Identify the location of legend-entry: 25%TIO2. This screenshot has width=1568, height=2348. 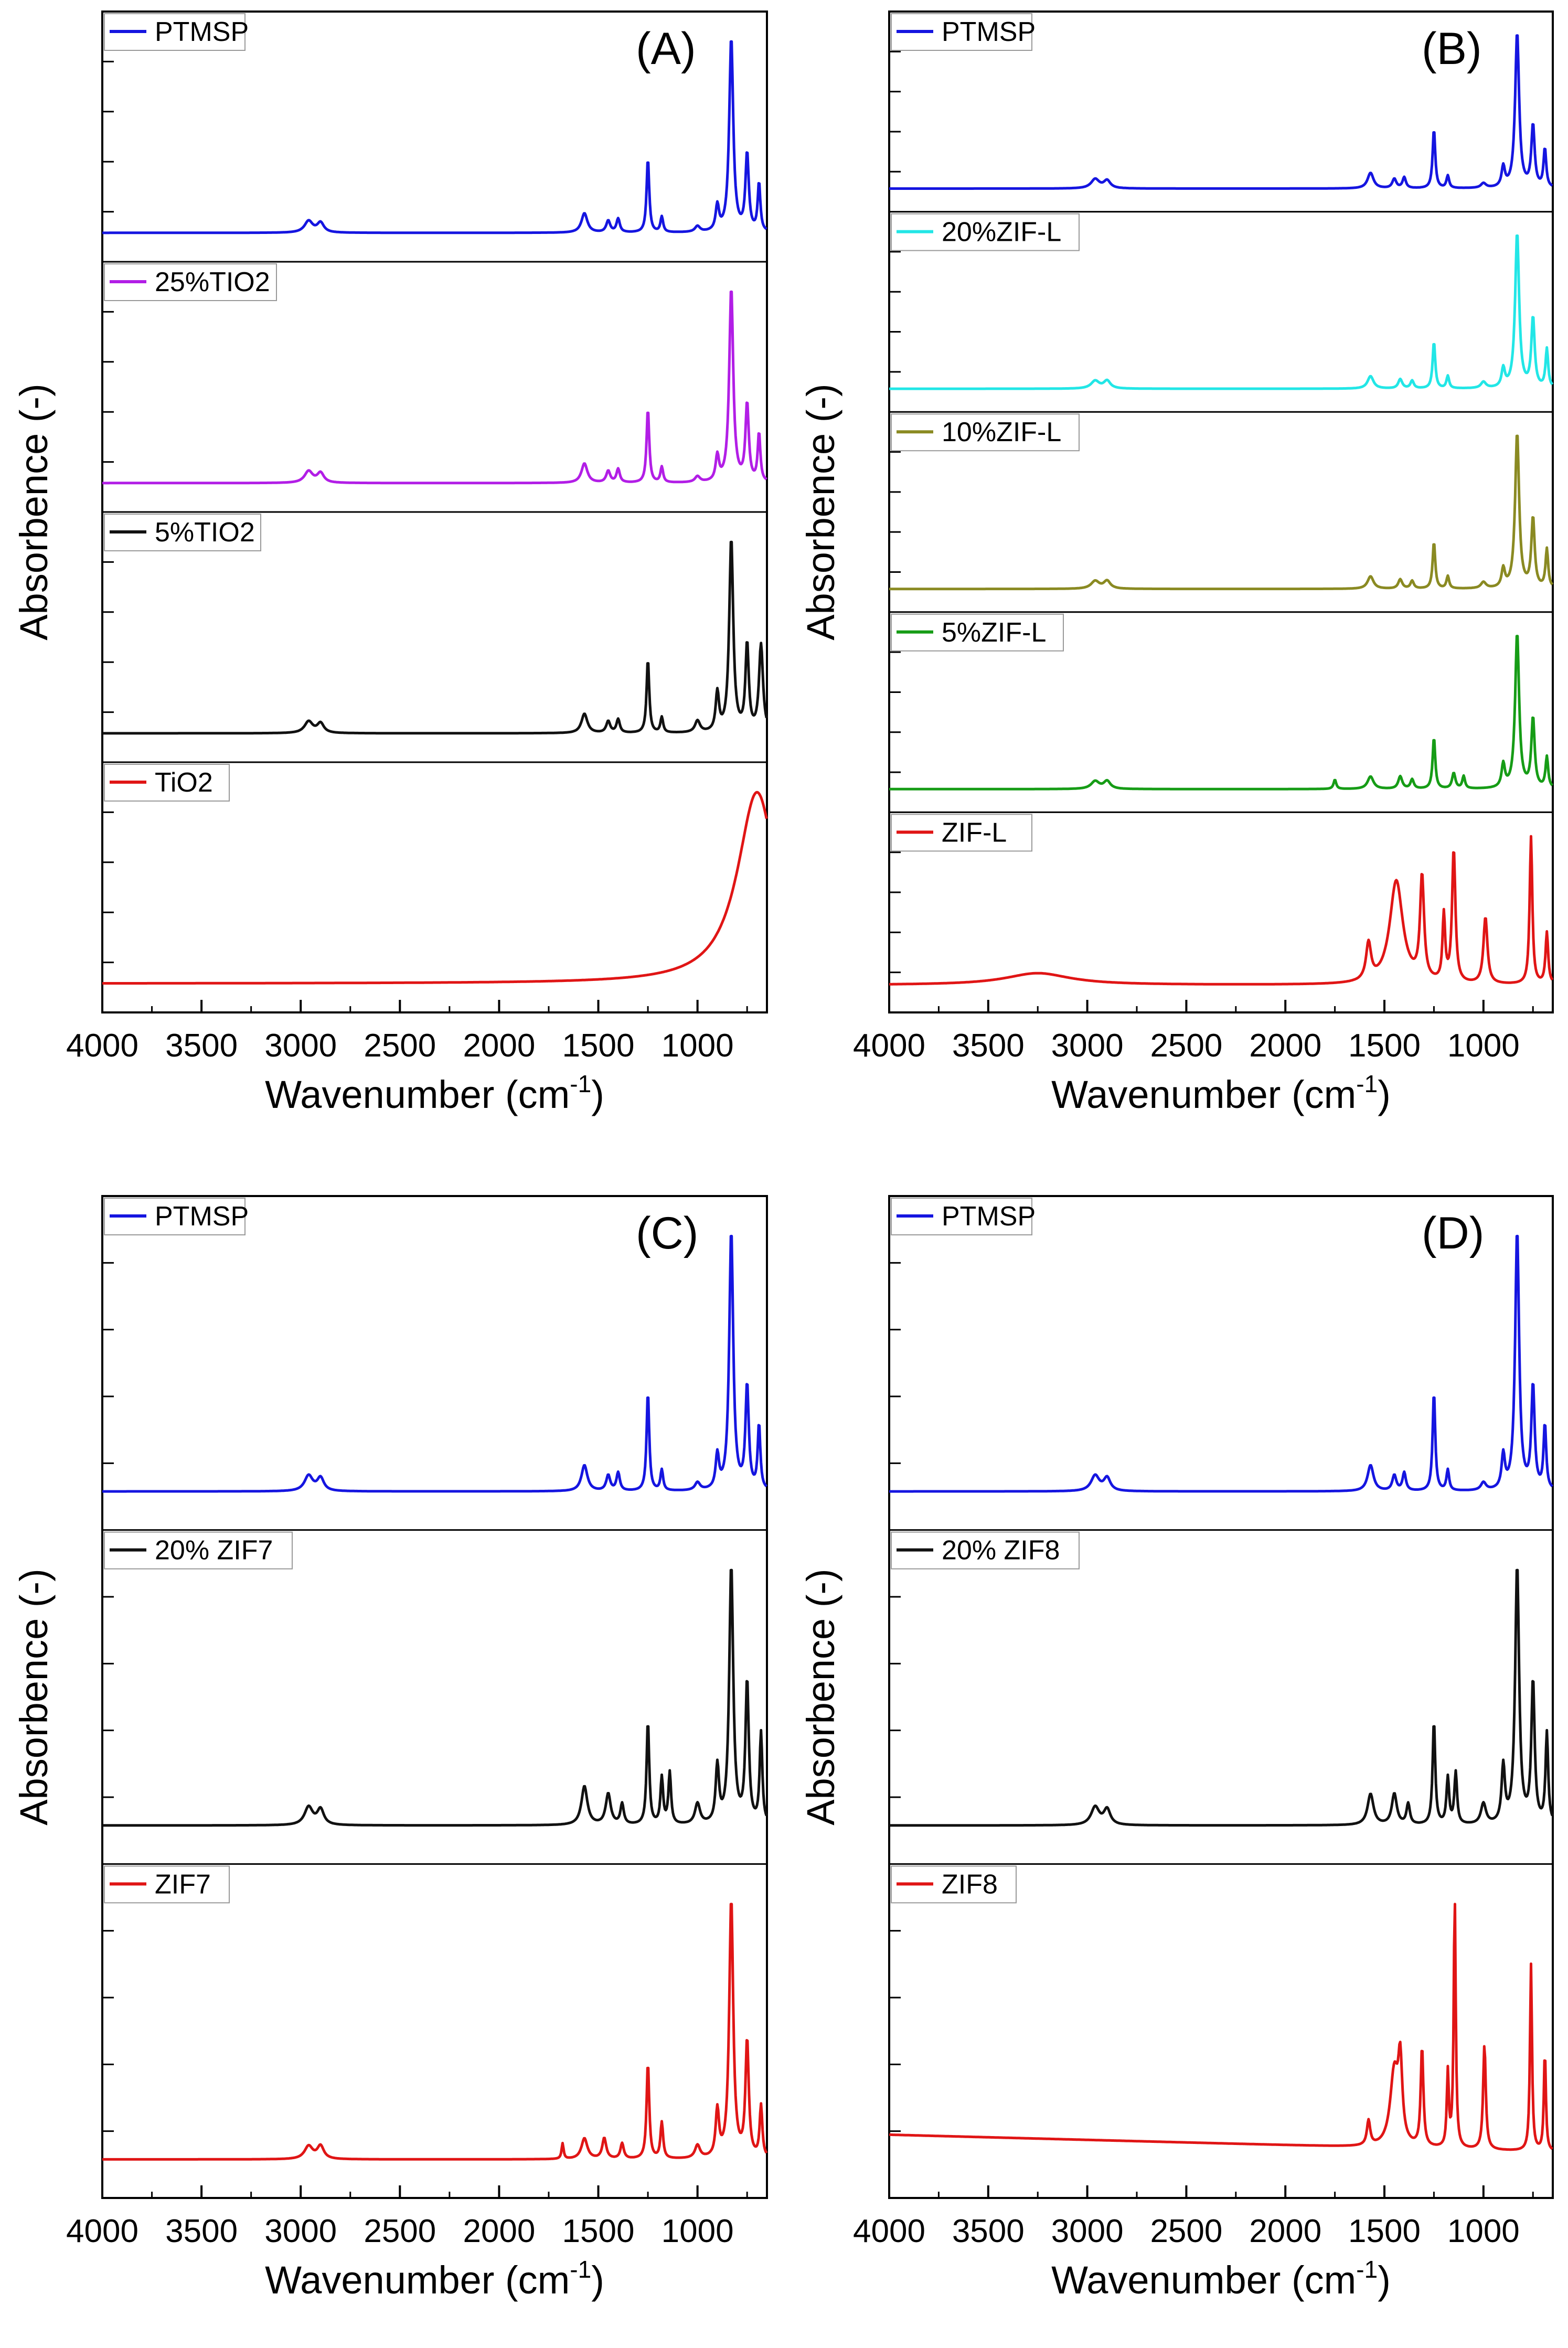
(190, 282).